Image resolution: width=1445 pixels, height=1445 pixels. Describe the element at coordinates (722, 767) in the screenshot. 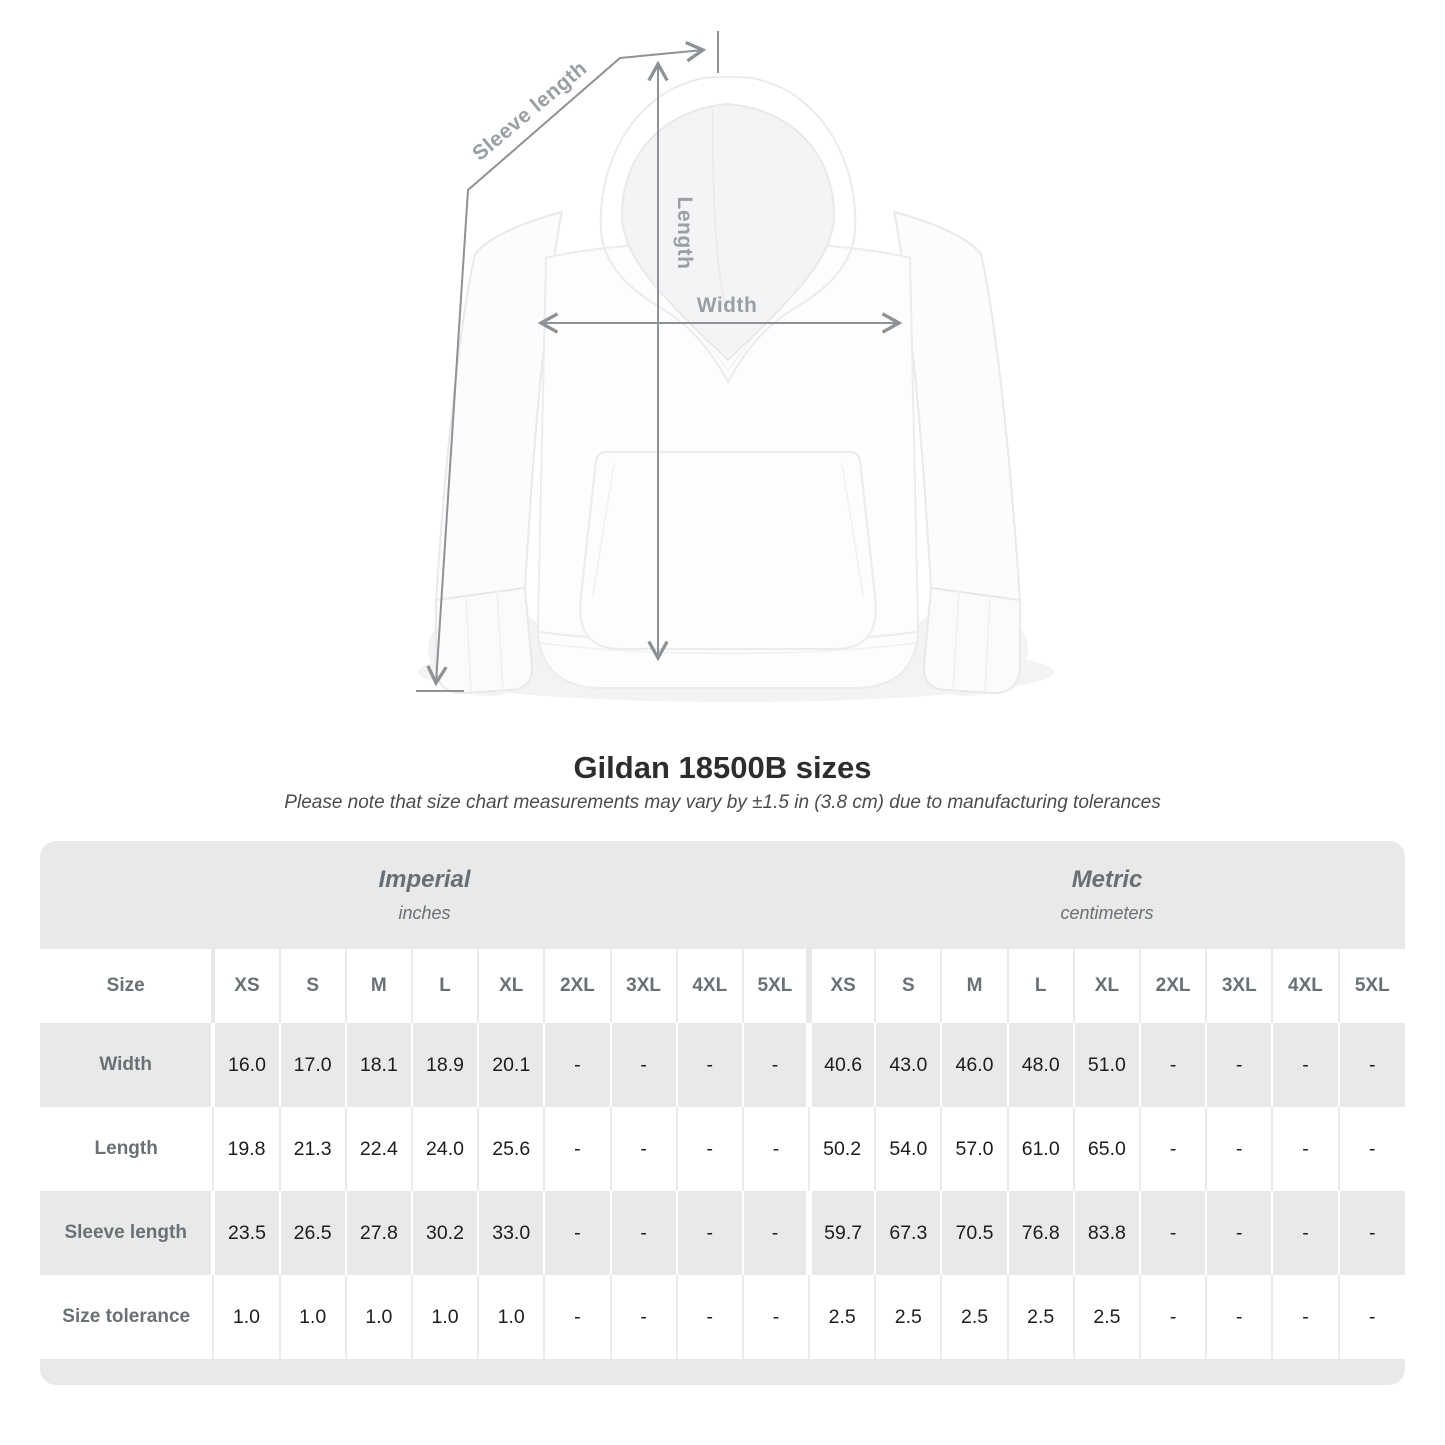

I see `page-title: Gildan 18500B sizes` at that location.